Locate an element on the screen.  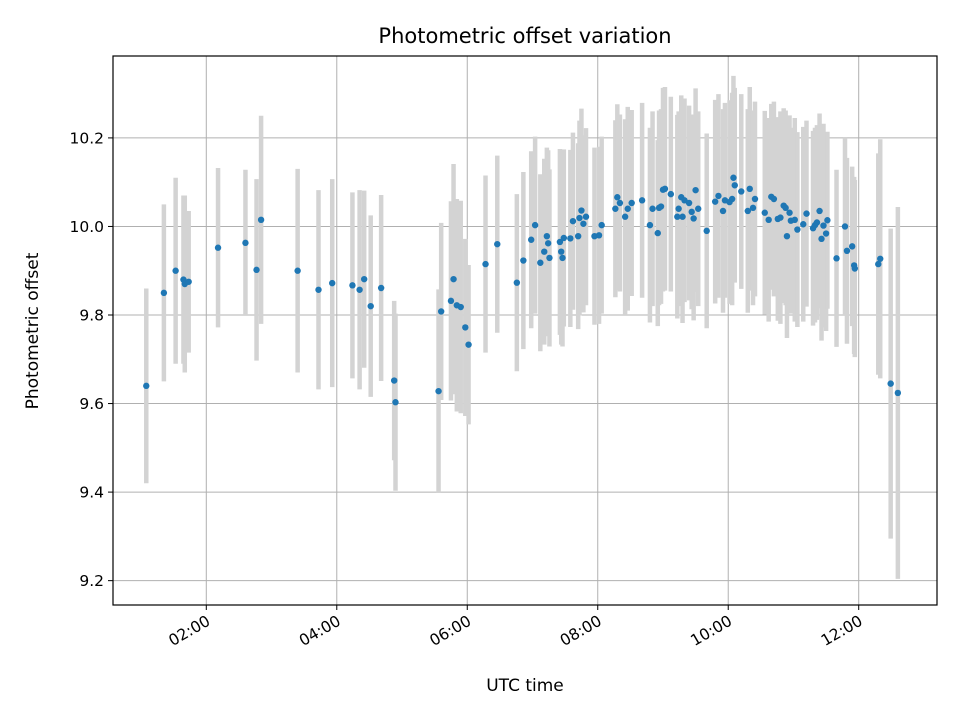
y-tick-label: 10.0 is located at coordinates (86, 227).